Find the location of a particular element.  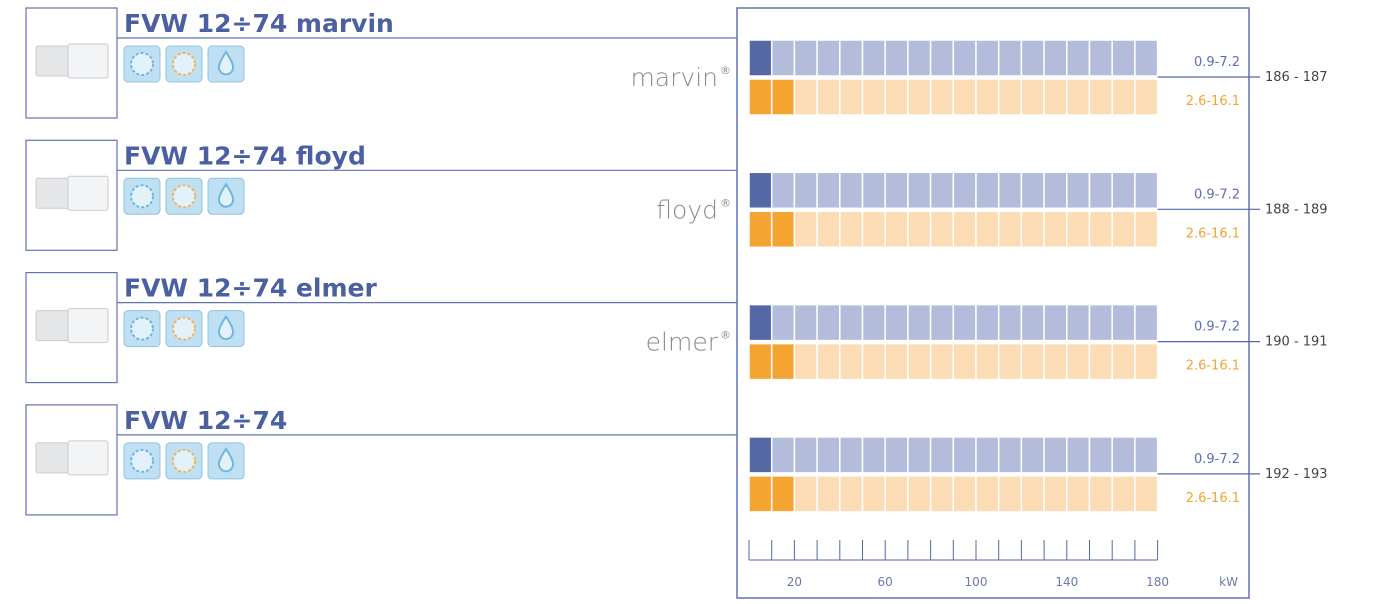

scale-label: 20 is located at coordinates (794, 582).